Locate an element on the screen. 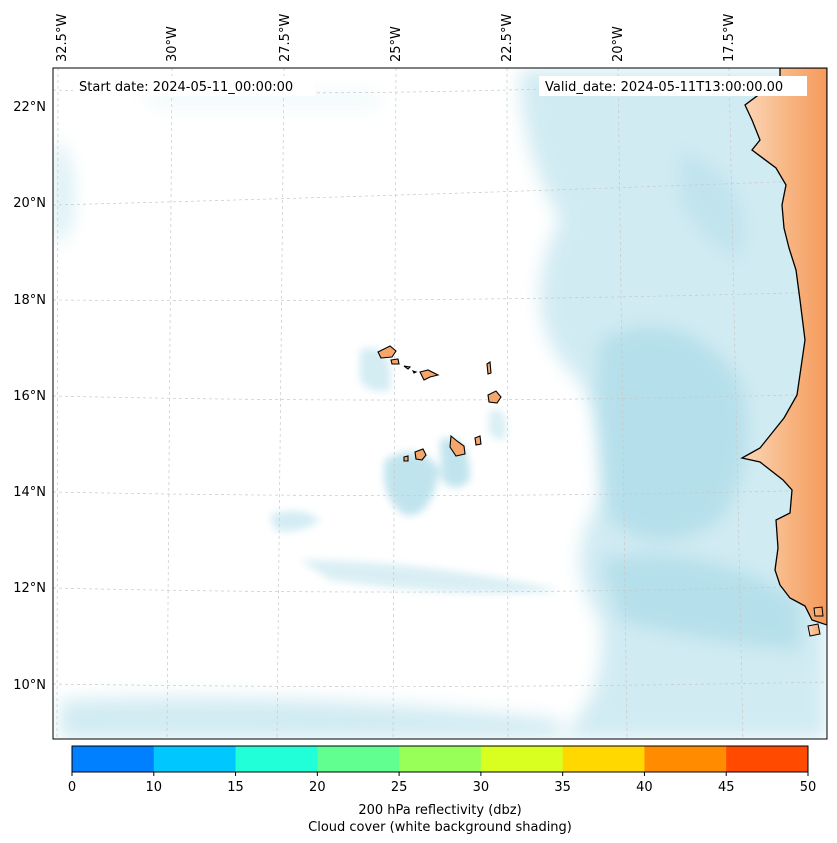 This screenshot has width=837, height=843. lat-label: 22°N is located at coordinates (29, 107).